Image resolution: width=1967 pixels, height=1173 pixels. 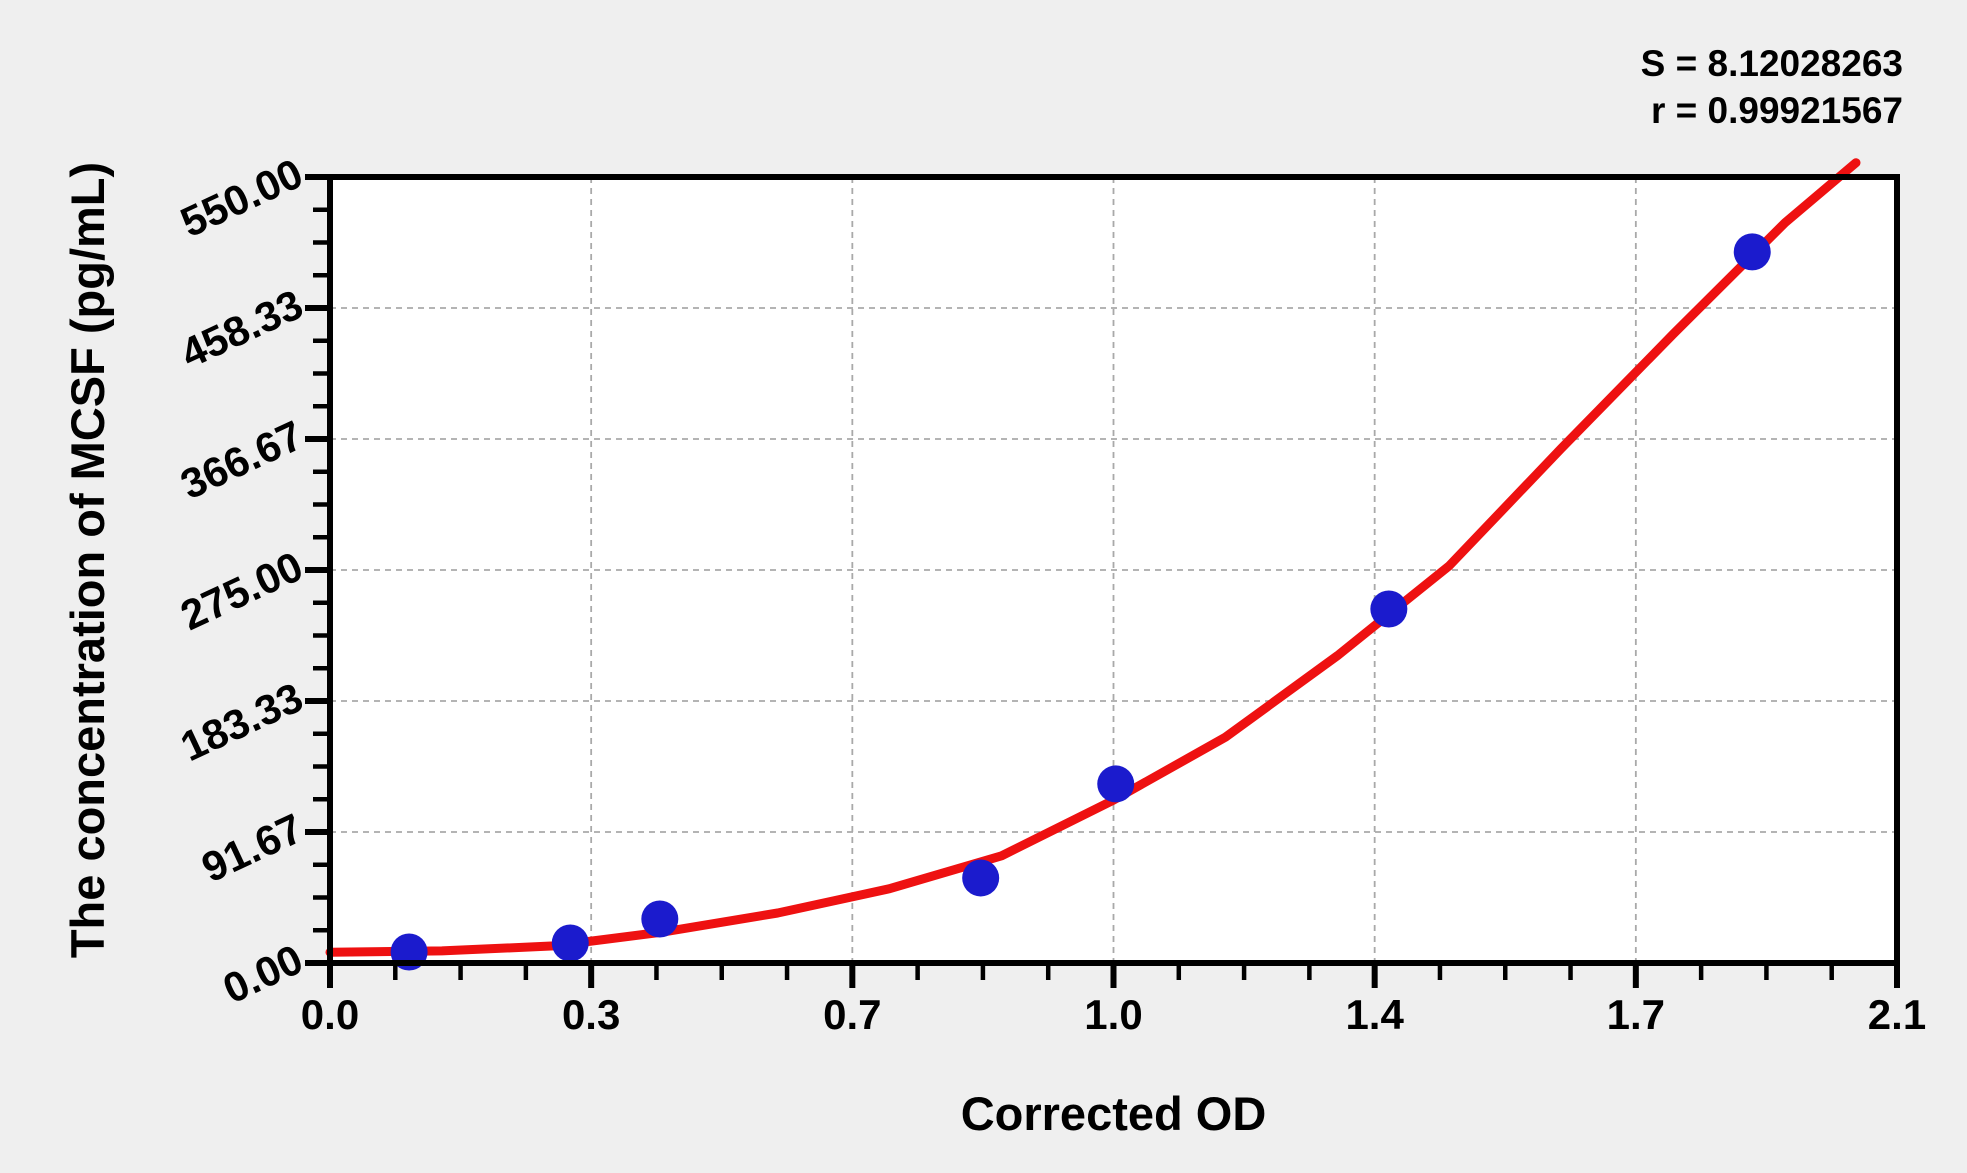 What do you see at coordinates (1772, 87) in the screenshot?
I see `fit-statistics: S = 8.12028263 r = 0.99921567` at bounding box center [1772, 87].